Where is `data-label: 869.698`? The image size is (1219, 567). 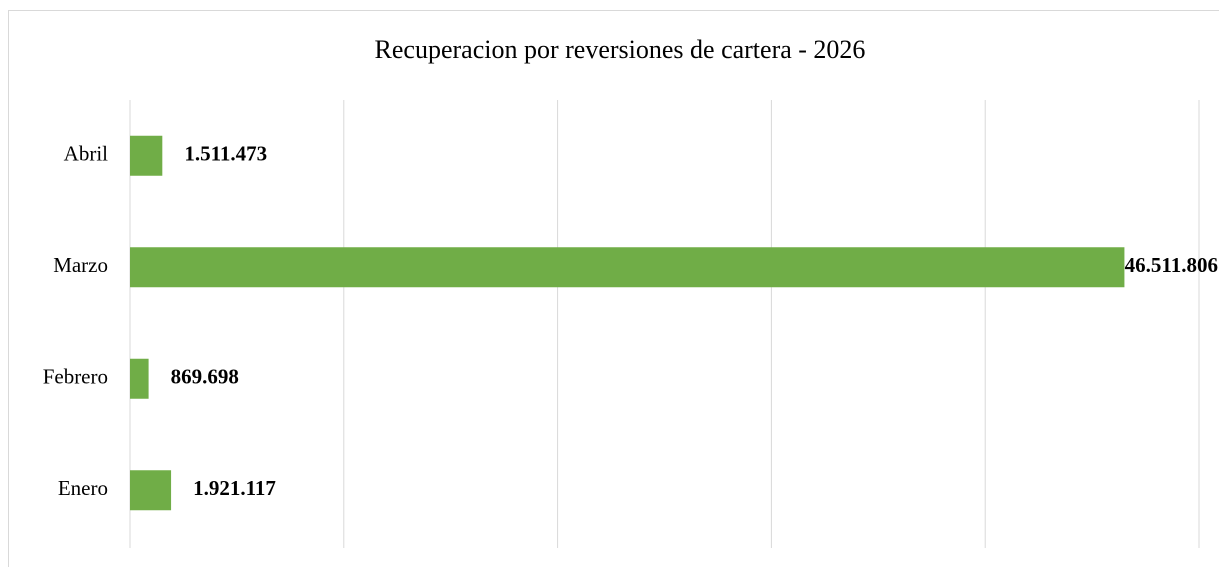 data-label: 869.698 is located at coordinates (205, 377).